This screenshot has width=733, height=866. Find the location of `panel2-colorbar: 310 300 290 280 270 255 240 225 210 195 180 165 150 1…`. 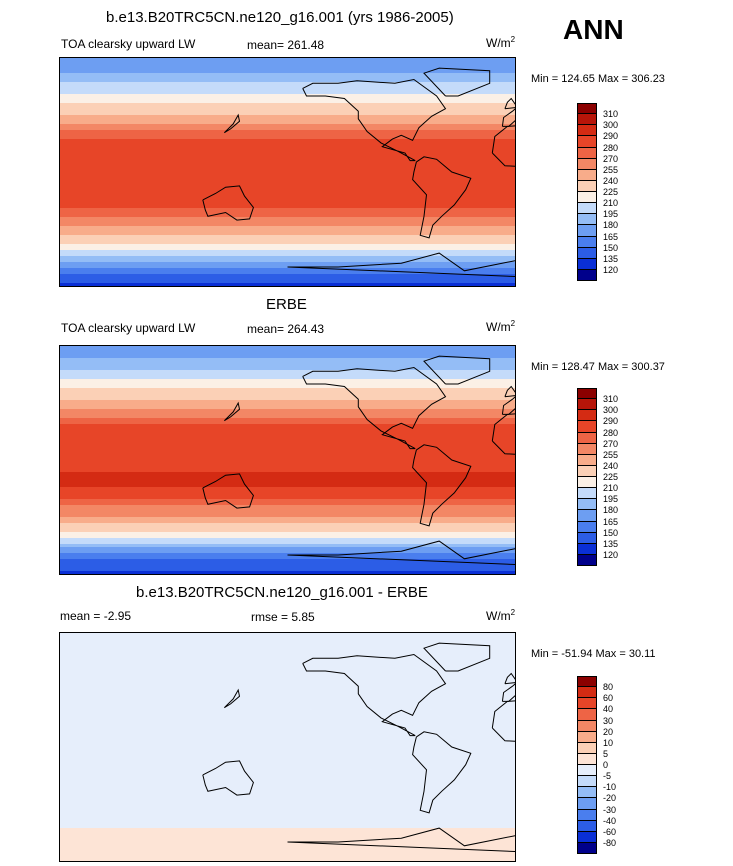

panel2-colorbar: 310 300 290 280 270 255 240 225 210 195 180 165 150 1… is located at coordinates (597, 477).